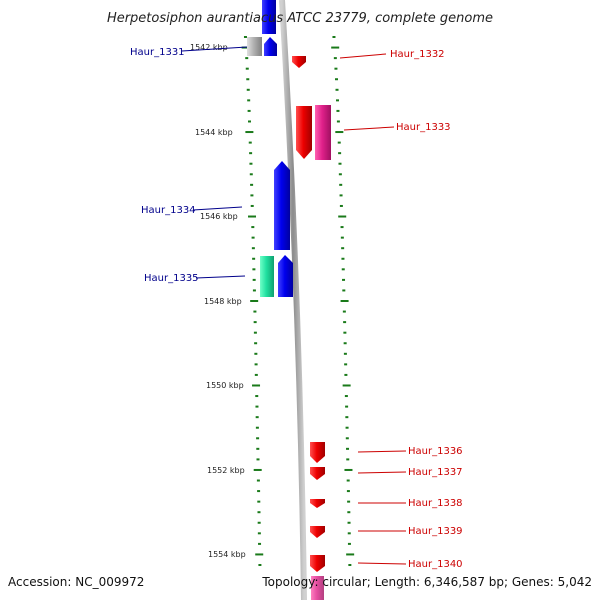  I want to click on gene-arrow-blue-lower, so click(285, 276).